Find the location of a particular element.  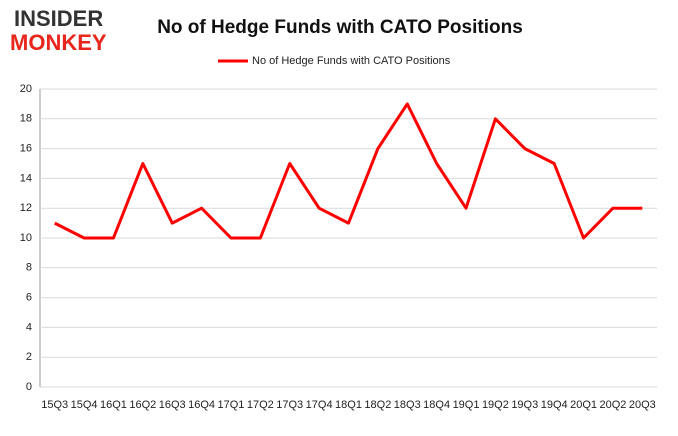

x-tick-label: 16Q1 is located at coordinates (113, 405).